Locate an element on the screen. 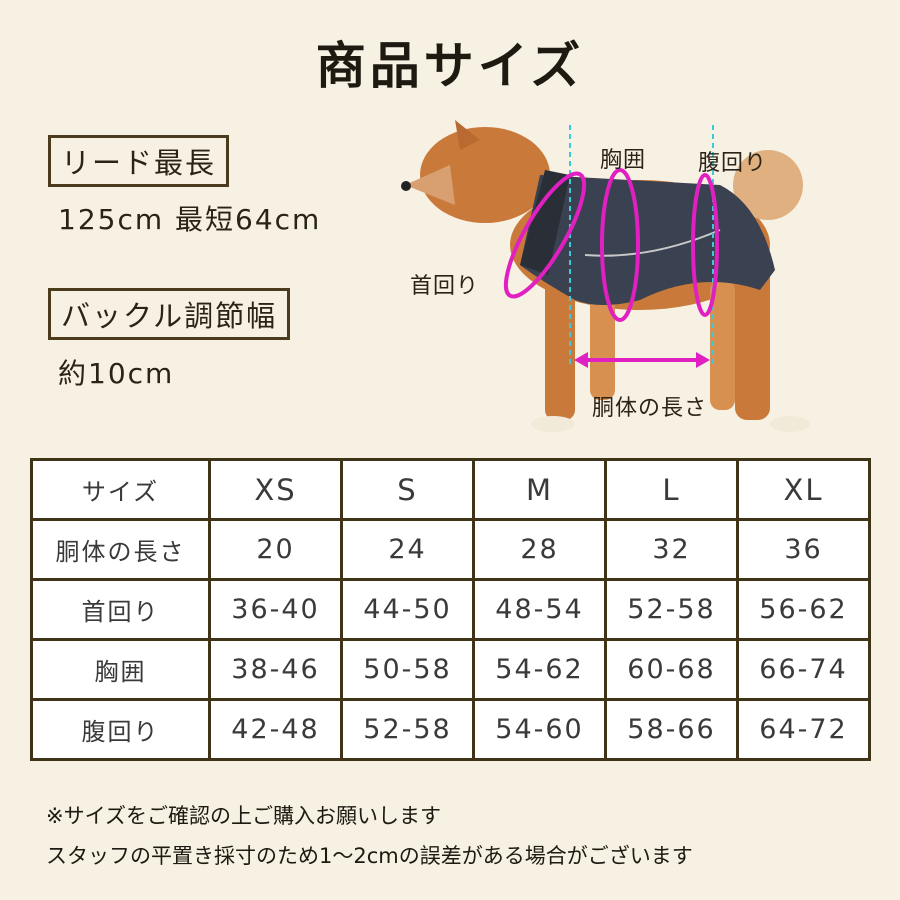 The width and height of the screenshot is (900, 900). buckle-range-label: バックル調節幅 is located at coordinates (169, 314).